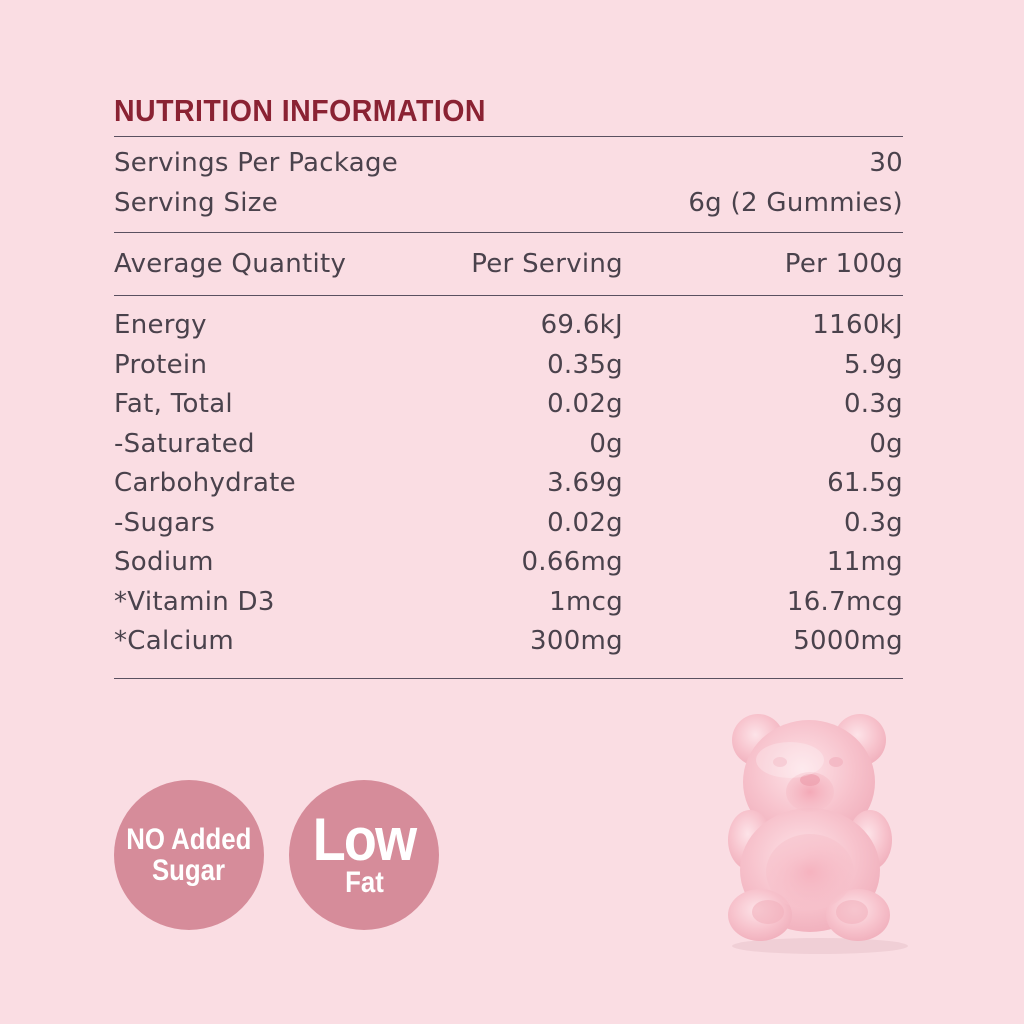  Describe the element at coordinates (585, 364) in the screenshot. I see `per-serving-value: 0.35g` at that location.